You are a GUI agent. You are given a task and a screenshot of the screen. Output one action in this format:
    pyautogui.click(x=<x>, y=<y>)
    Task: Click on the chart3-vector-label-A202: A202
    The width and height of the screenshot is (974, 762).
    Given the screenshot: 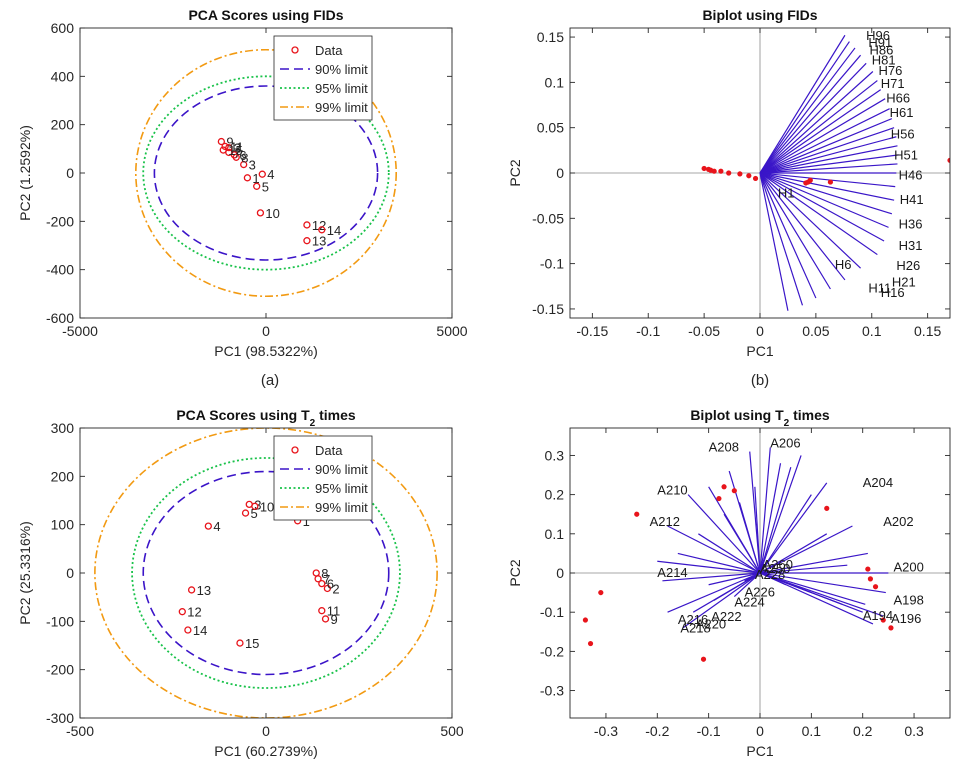 What is the action you would take?
    pyautogui.click(x=898, y=521)
    